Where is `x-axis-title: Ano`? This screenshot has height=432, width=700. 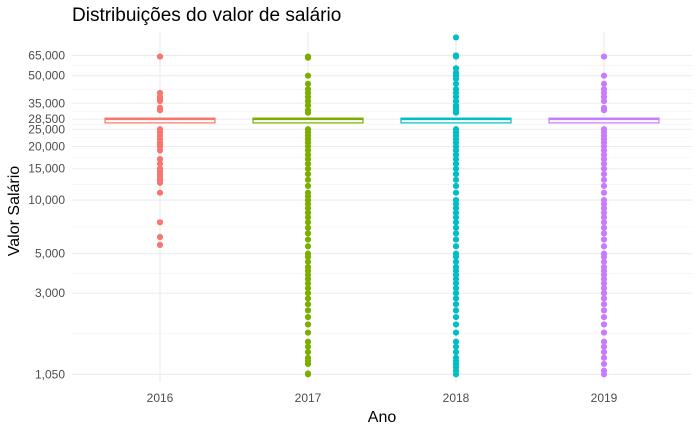
x-axis-title: Ano is located at coordinates (382, 417).